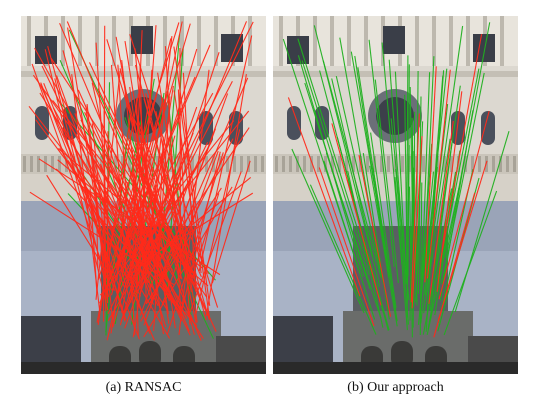 This screenshot has width=540, height=403. I want to click on caption-our-approach: (b) Our approach, so click(395, 387).